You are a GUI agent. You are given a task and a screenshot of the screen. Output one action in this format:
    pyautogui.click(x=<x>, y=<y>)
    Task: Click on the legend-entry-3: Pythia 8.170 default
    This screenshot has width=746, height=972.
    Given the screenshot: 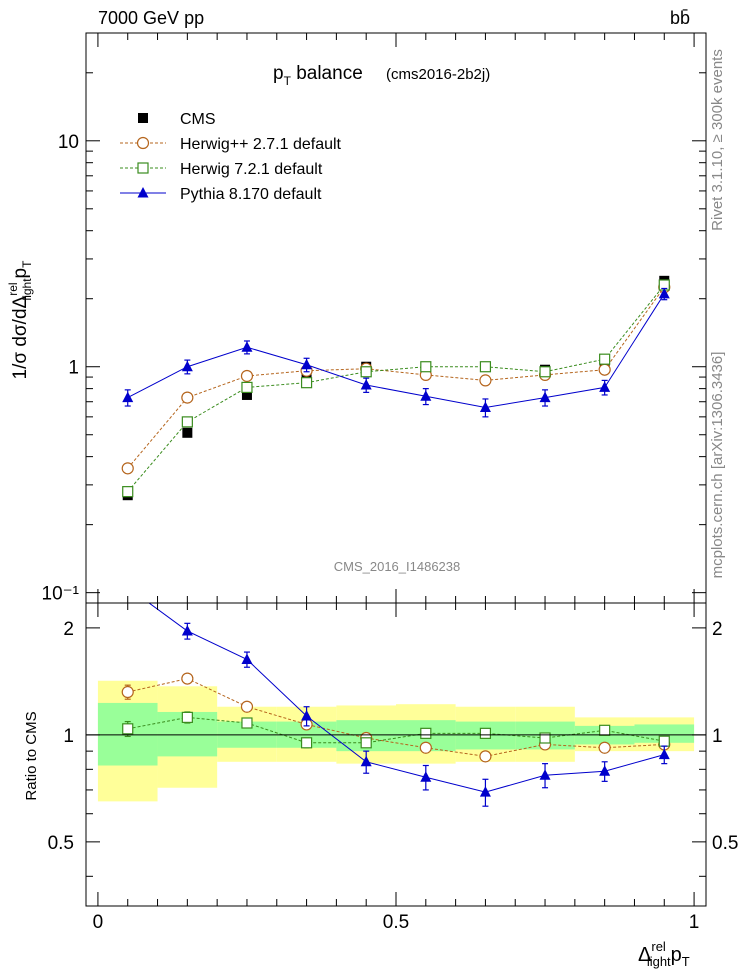 What is the action you would take?
    pyautogui.click(x=221, y=194)
    